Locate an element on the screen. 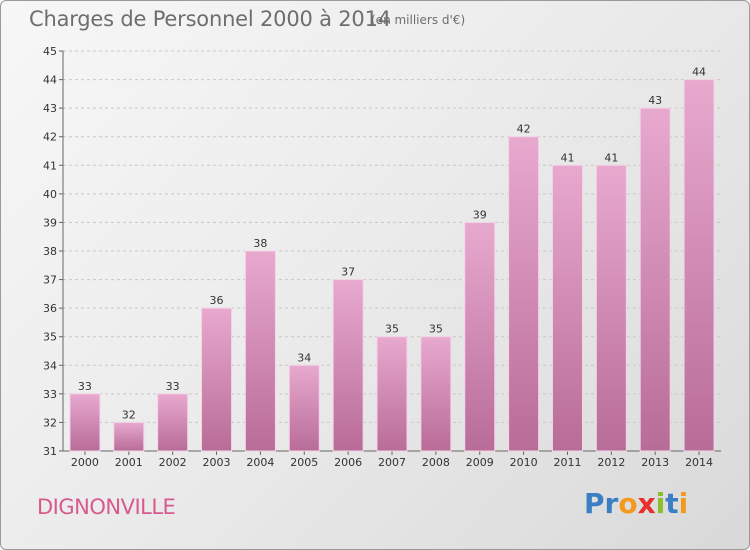  chart-title: Charges de Personnel 2000 à 2014 is located at coordinates (210, 19).